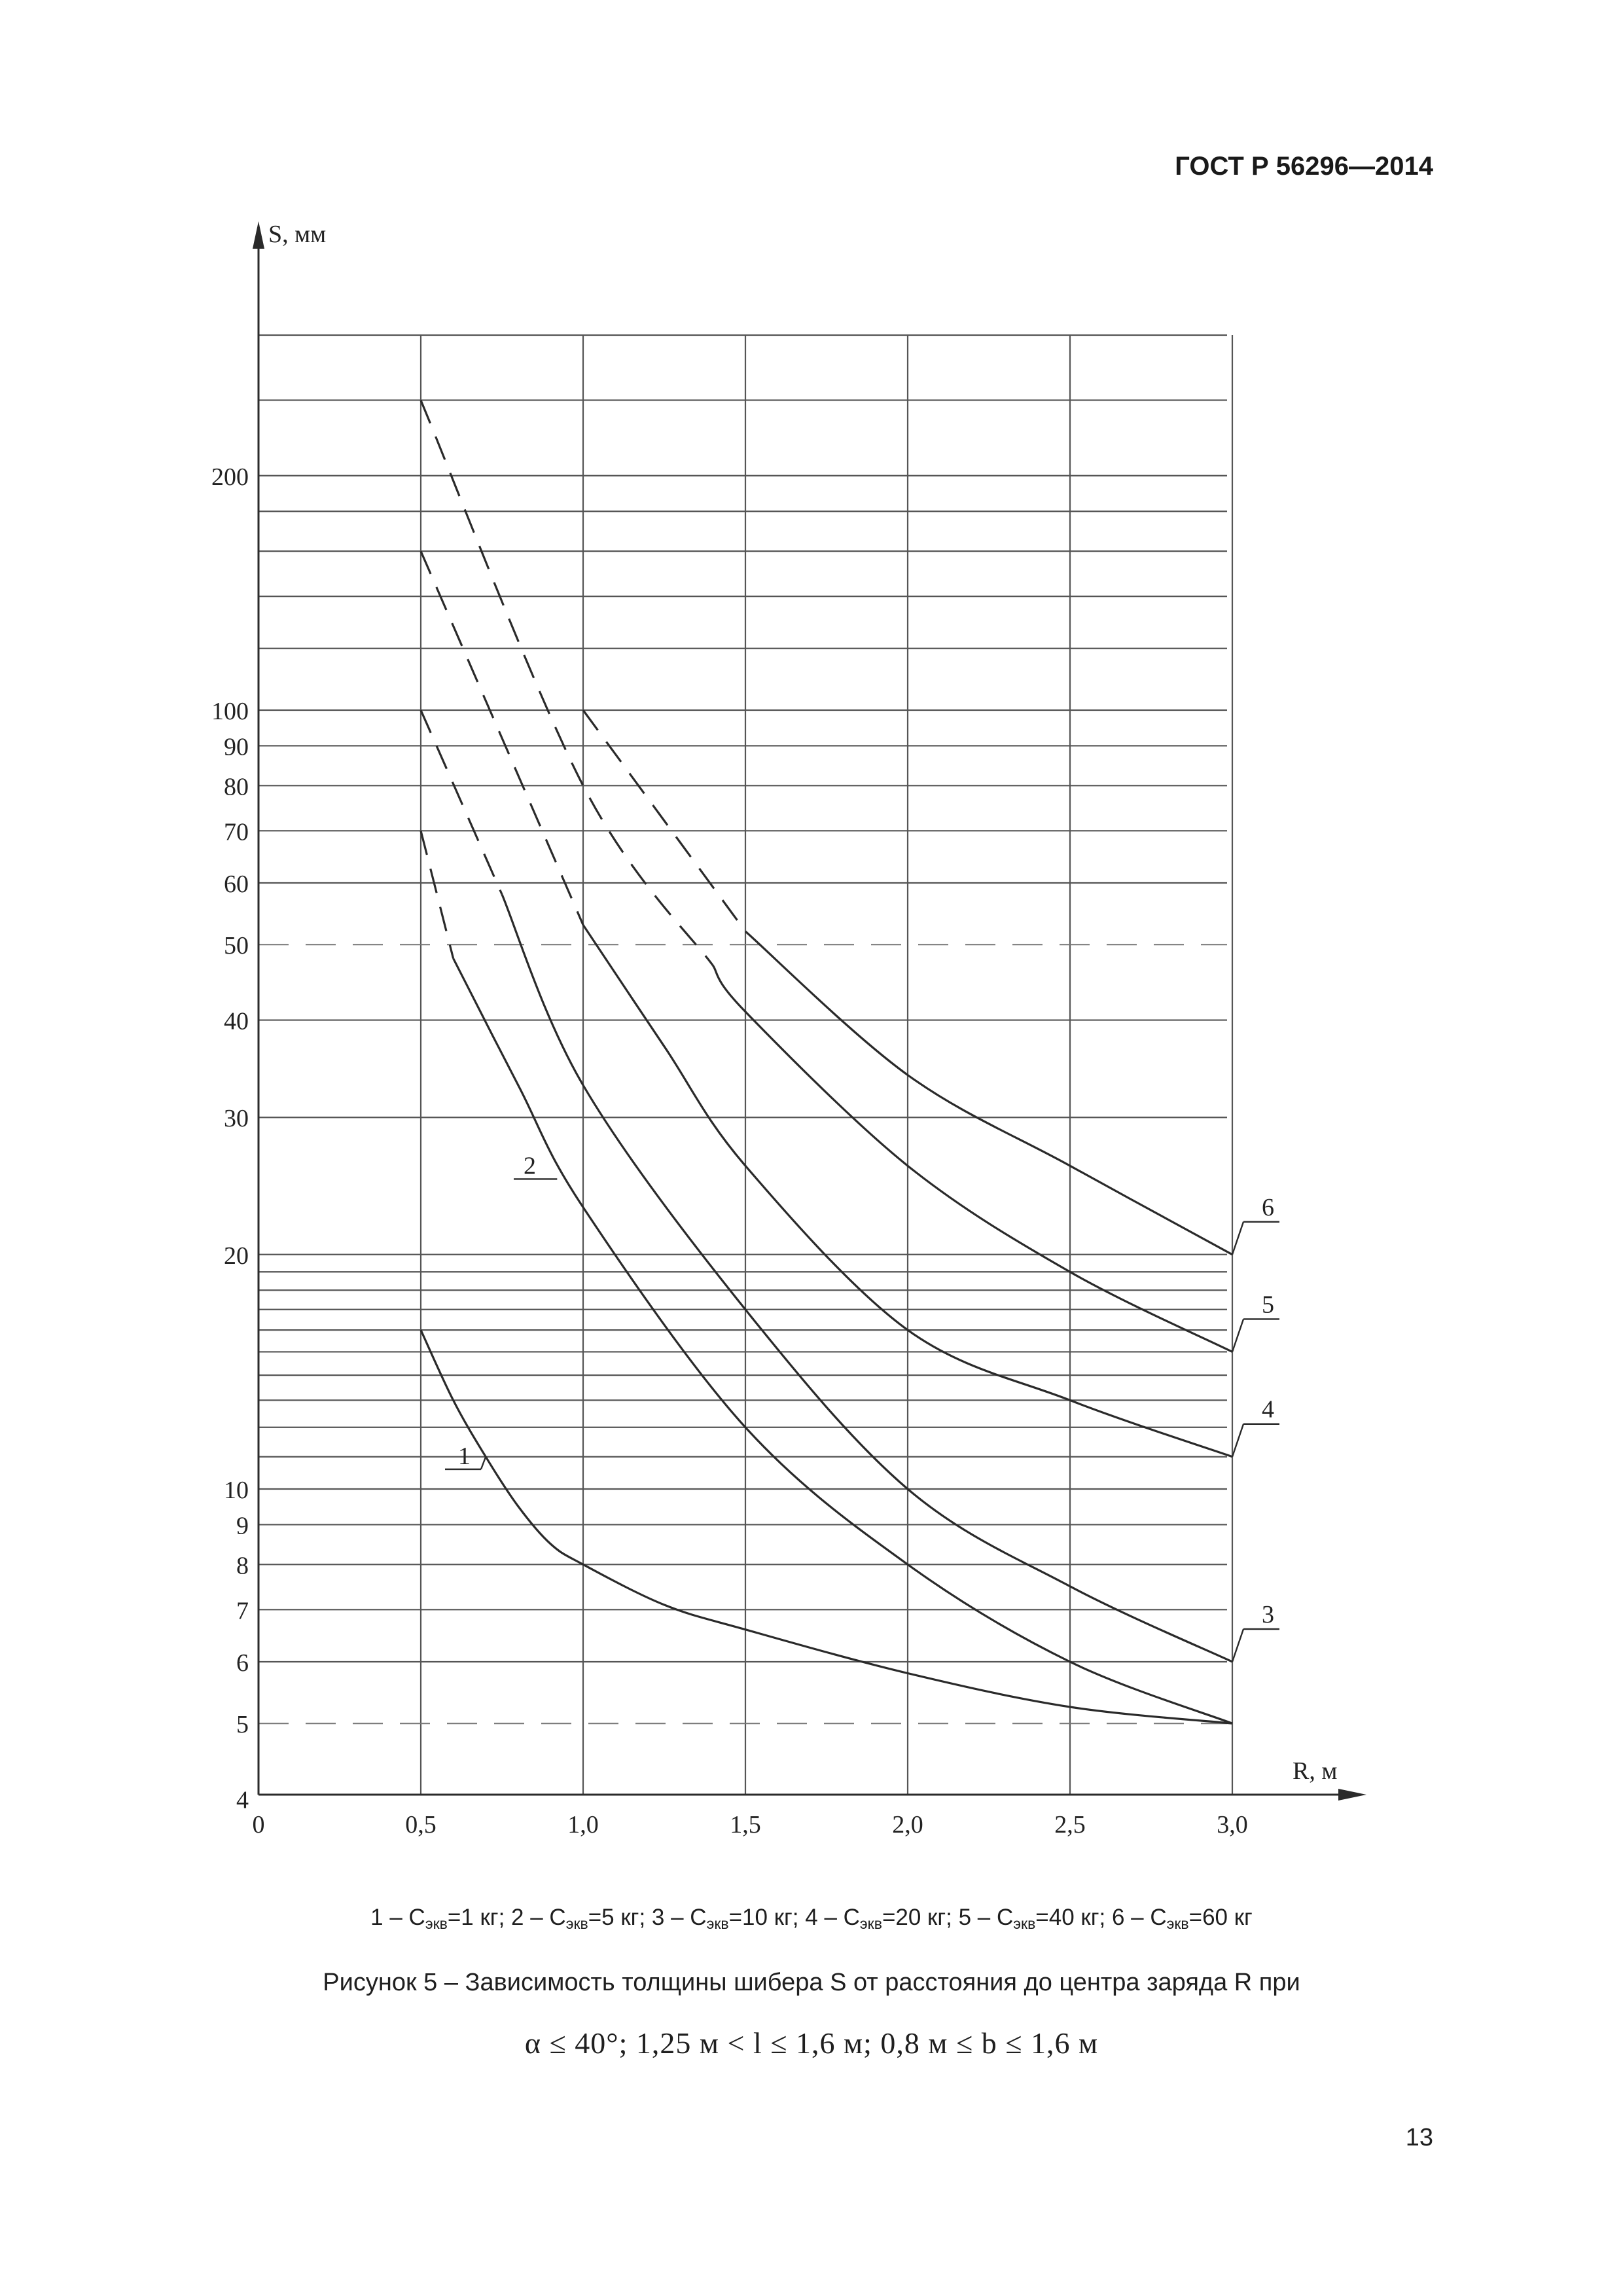  Describe the element at coordinates (236, 946) in the screenshot. I see `y-tick-label: 50` at that location.